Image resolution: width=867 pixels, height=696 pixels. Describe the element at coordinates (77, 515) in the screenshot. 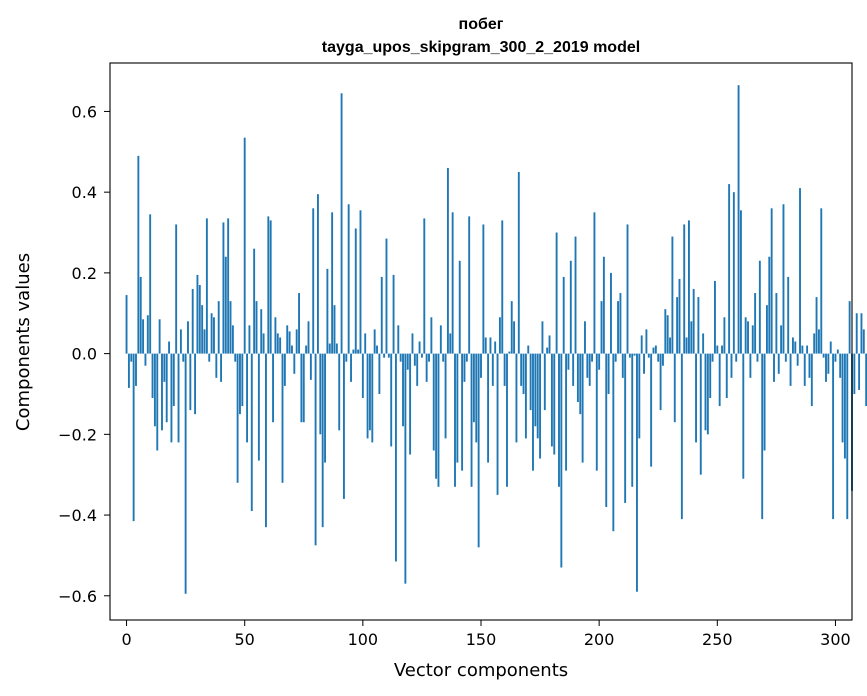

I see `y-tick-label: −0.4` at that location.